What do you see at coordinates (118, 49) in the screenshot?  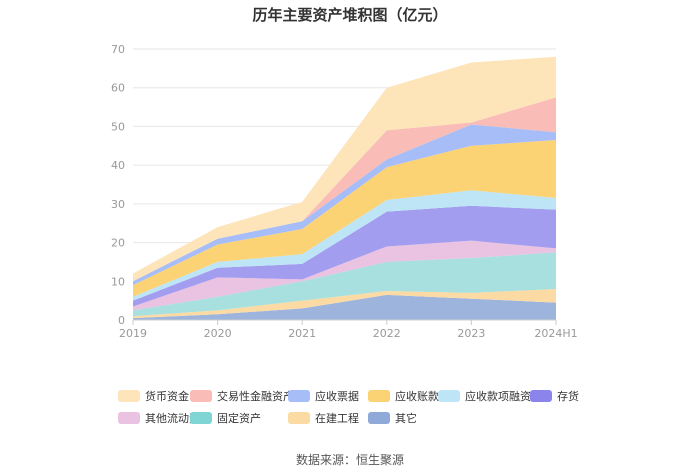 I see `y-tick-label: 70` at bounding box center [118, 49].